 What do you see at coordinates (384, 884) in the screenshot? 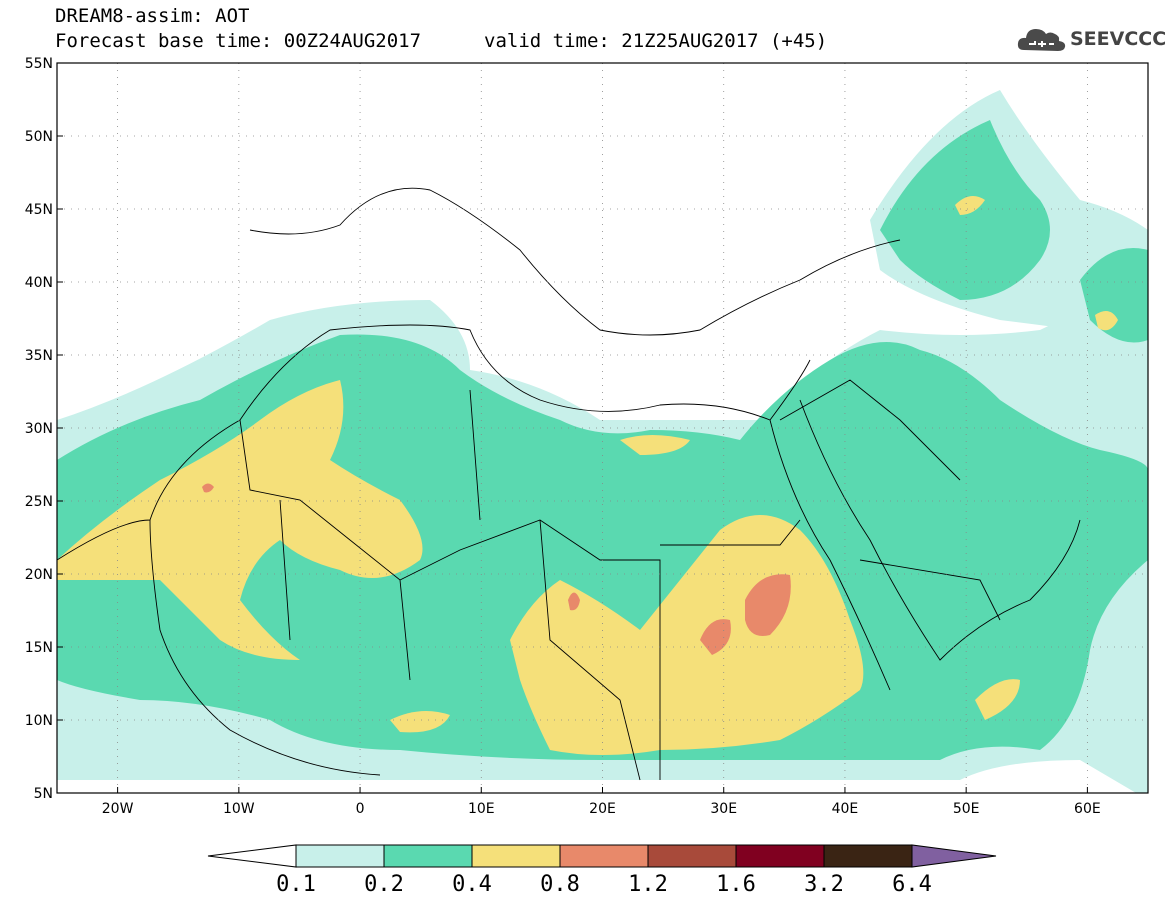
I see `colorbar-label: 0.2` at bounding box center [384, 884].